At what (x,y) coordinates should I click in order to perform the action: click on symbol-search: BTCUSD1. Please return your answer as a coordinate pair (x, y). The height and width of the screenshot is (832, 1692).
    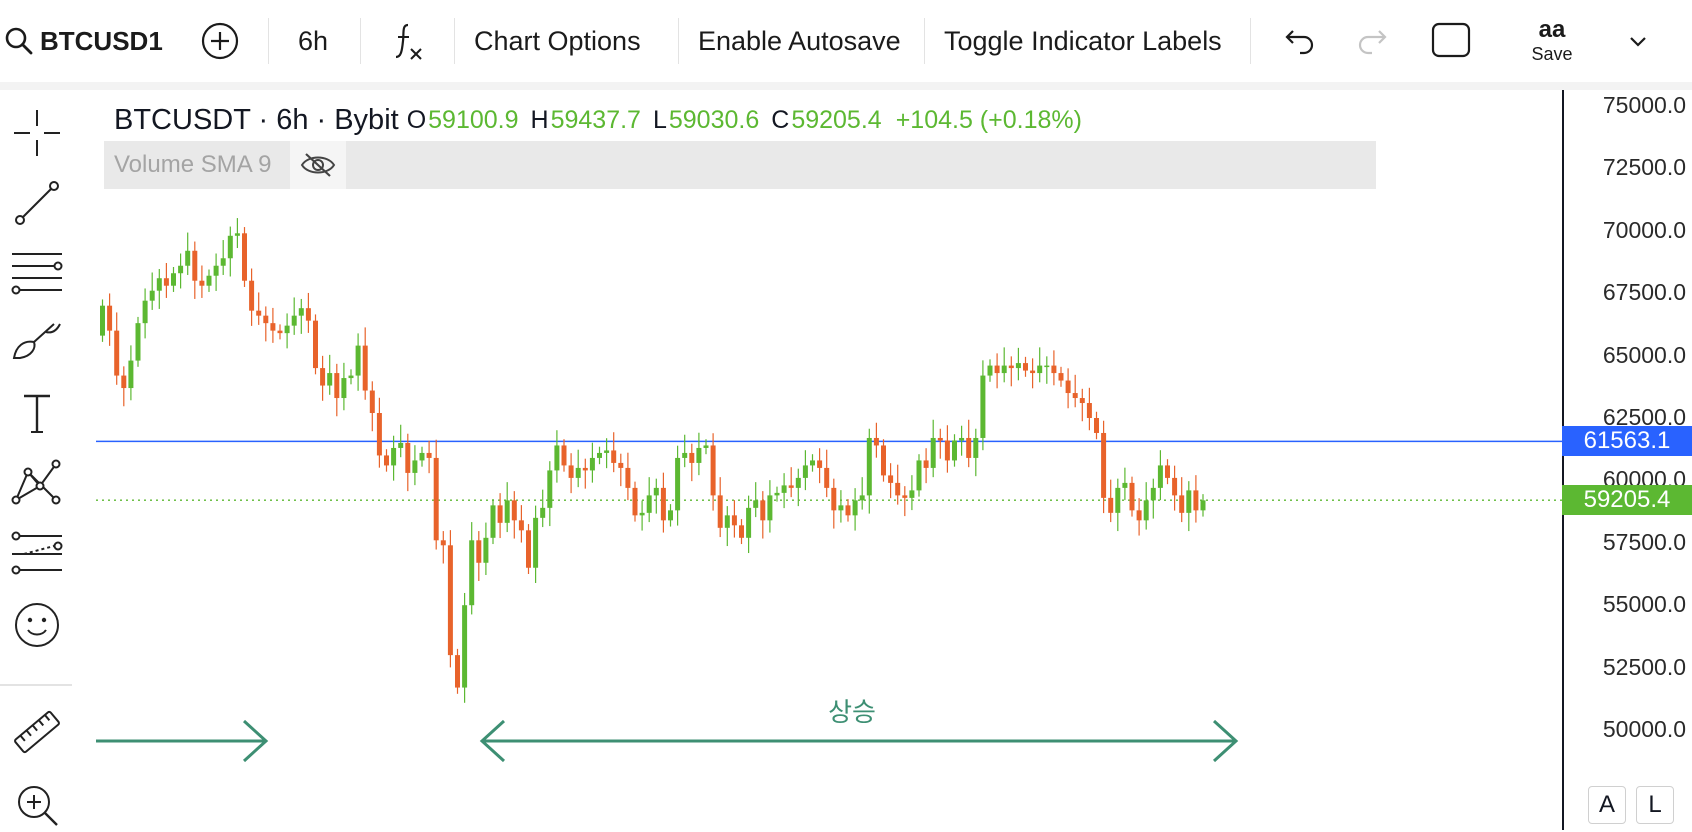
    Looking at the image, I should click on (83, 41).